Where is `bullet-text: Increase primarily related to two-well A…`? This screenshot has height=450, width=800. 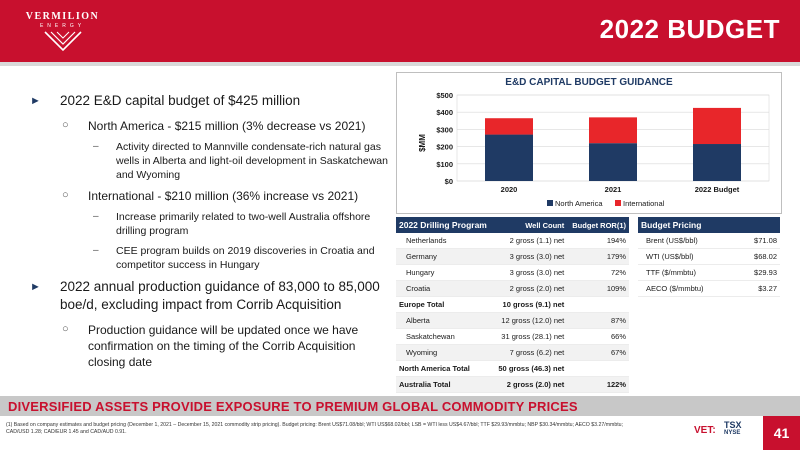 bullet-text: Increase primarily related to two-well A… is located at coordinates (243, 224).